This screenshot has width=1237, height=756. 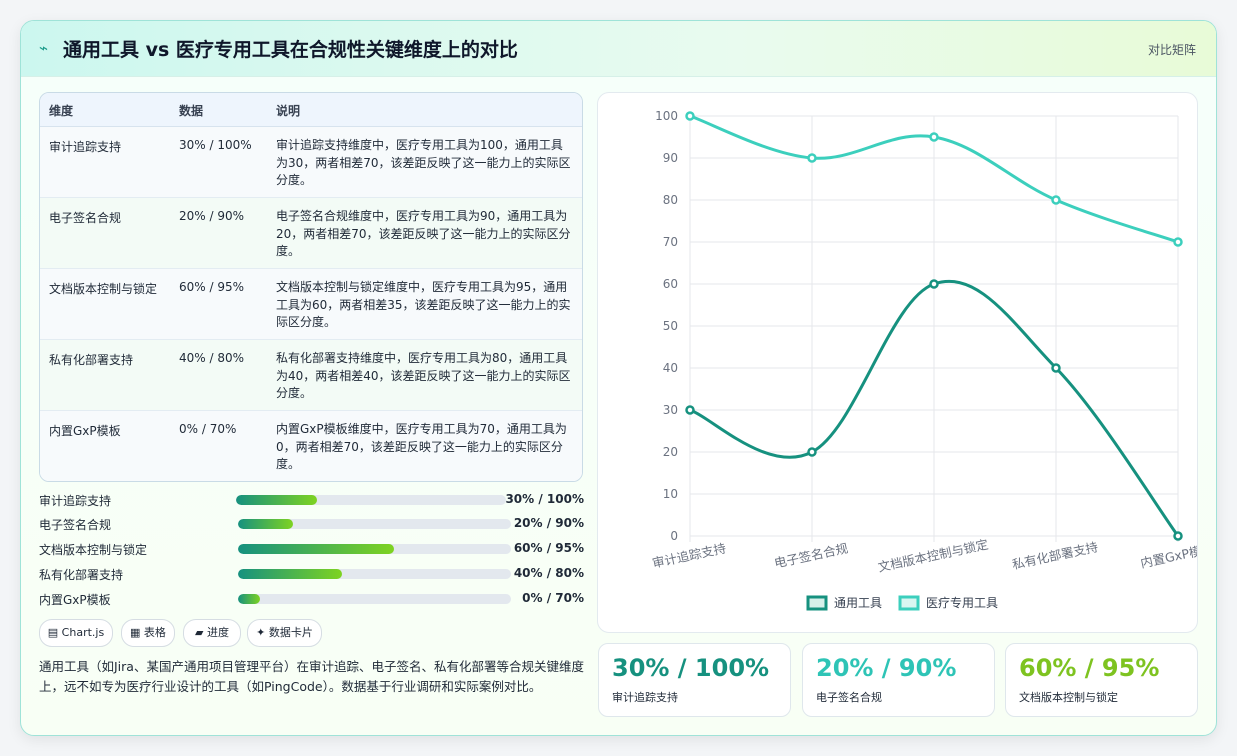 What do you see at coordinates (932, 556) in the screenshot?
I see `x-tick-label: 文档版本控制与锁定` at bounding box center [932, 556].